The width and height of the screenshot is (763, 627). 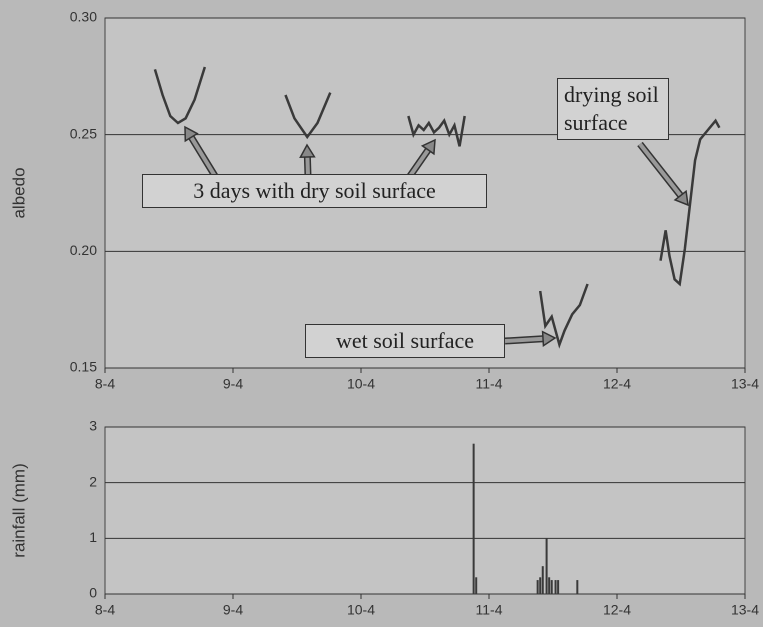 What do you see at coordinates (18, 192) in the screenshot?
I see `y-axis-label: albedo` at bounding box center [18, 192].